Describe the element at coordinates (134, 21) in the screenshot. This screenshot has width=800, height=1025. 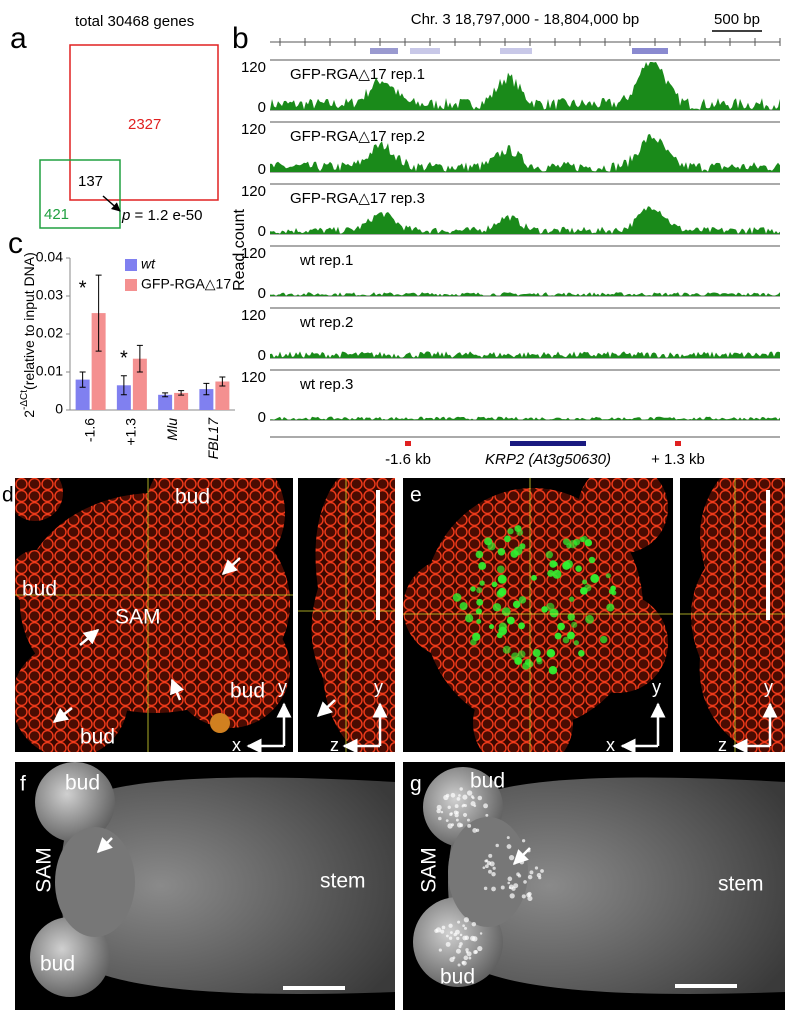
I see `title: total 30468 genes` at that location.